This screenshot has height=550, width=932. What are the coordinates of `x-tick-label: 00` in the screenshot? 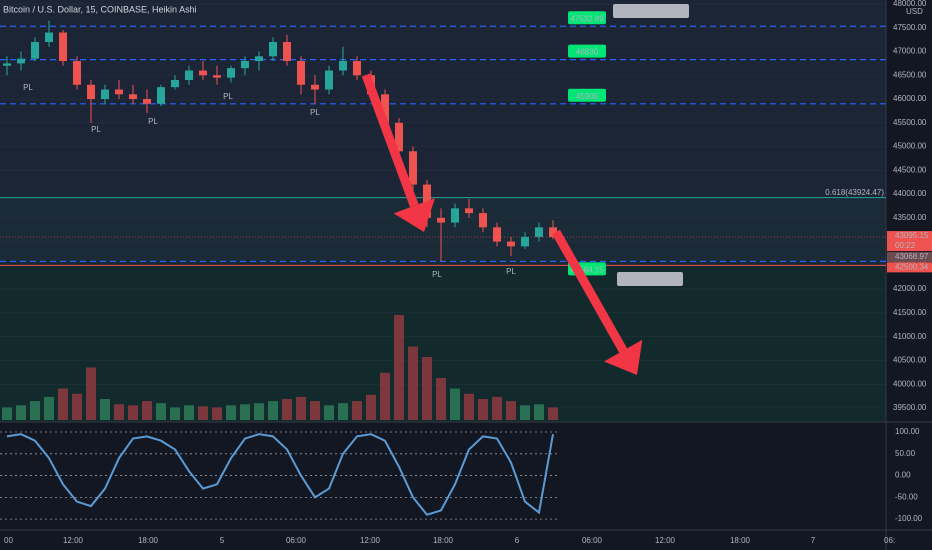 It's located at (8, 540).